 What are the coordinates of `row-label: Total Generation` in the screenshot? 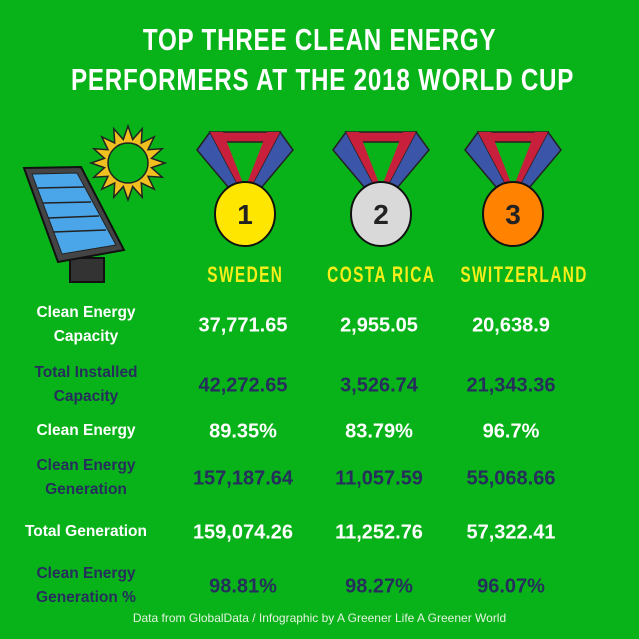 It's located at (85, 531).